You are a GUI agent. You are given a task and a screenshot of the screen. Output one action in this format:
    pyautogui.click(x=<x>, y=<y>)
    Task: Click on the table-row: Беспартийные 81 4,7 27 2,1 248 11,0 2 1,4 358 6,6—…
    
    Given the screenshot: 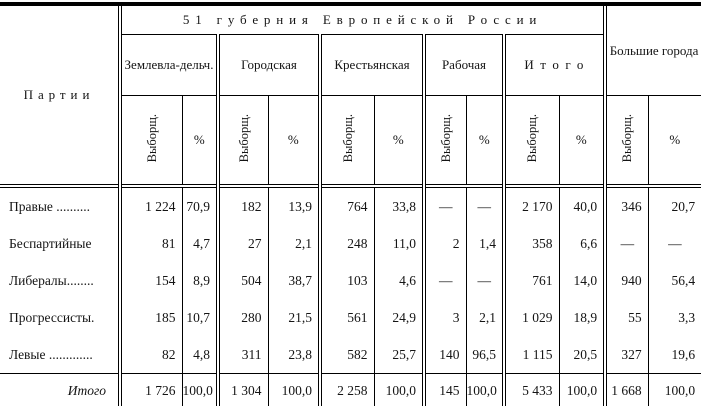 What is the action you would take?
    pyautogui.click(x=350, y=243)
    